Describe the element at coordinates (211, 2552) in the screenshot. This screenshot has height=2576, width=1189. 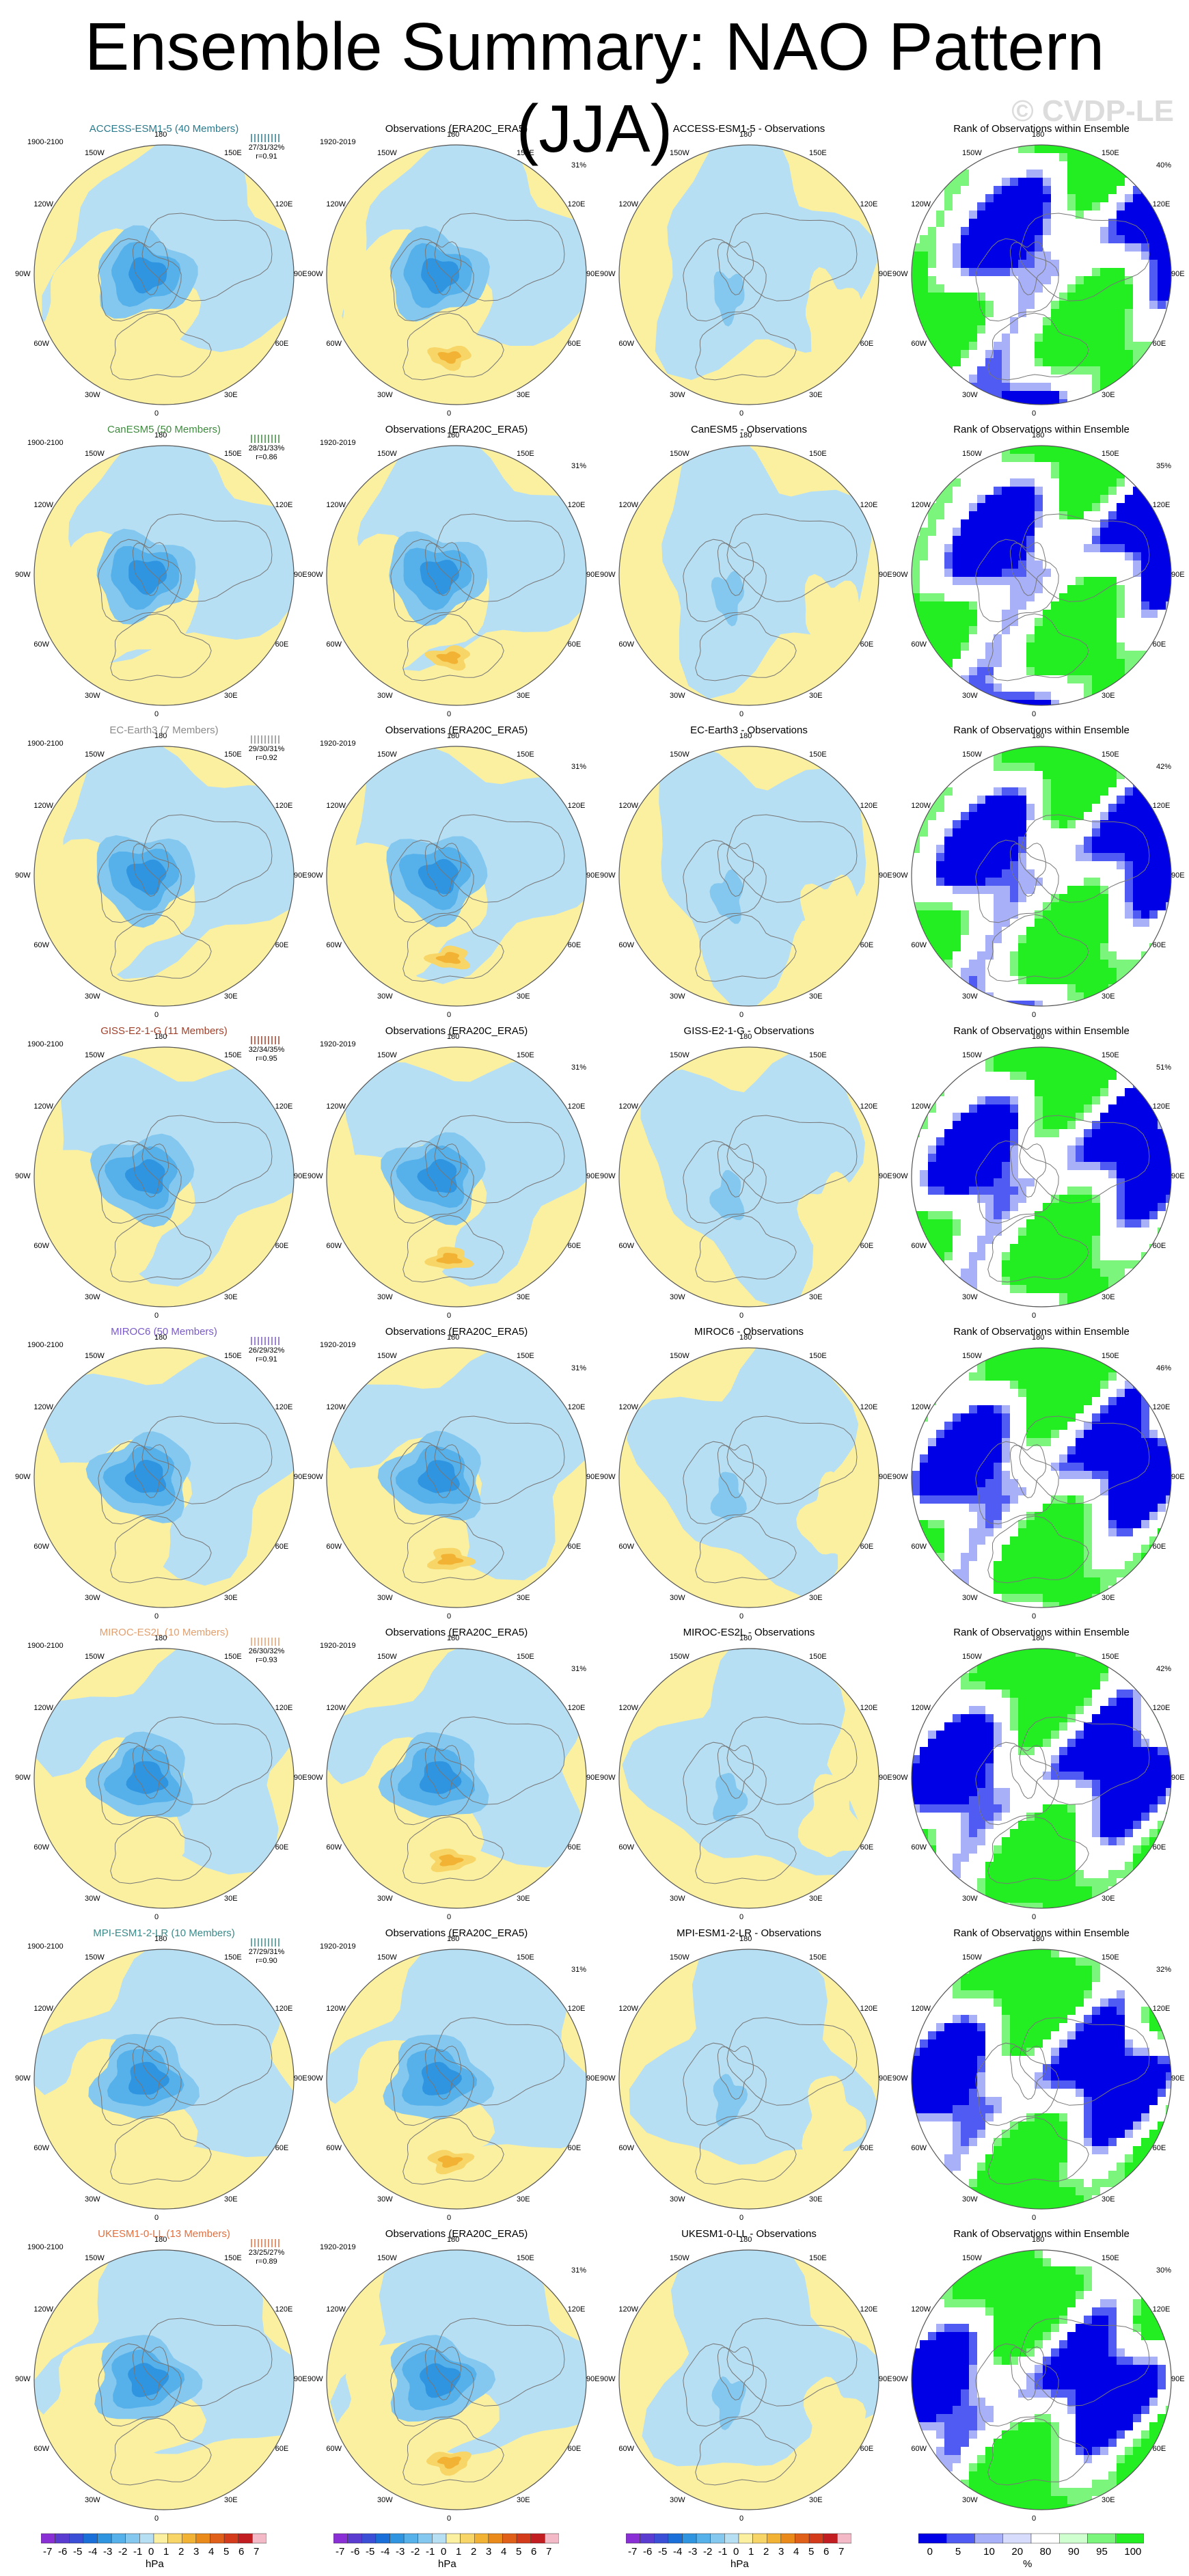
I see `colorbar-tick-label: 4` at that location.